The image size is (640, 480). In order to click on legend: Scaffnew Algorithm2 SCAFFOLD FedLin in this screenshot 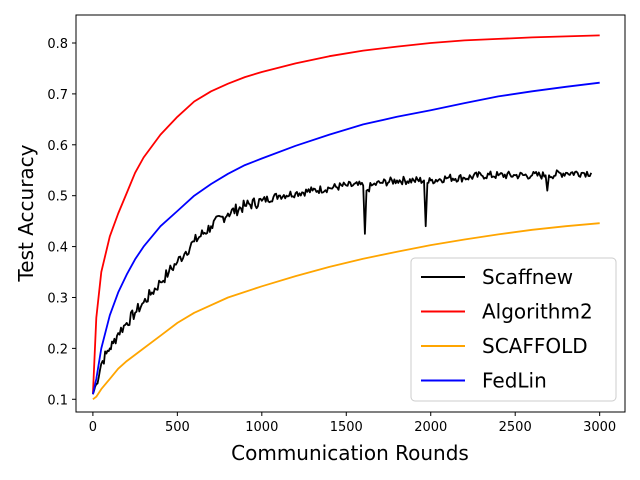, I will do `click(513, 329)`.